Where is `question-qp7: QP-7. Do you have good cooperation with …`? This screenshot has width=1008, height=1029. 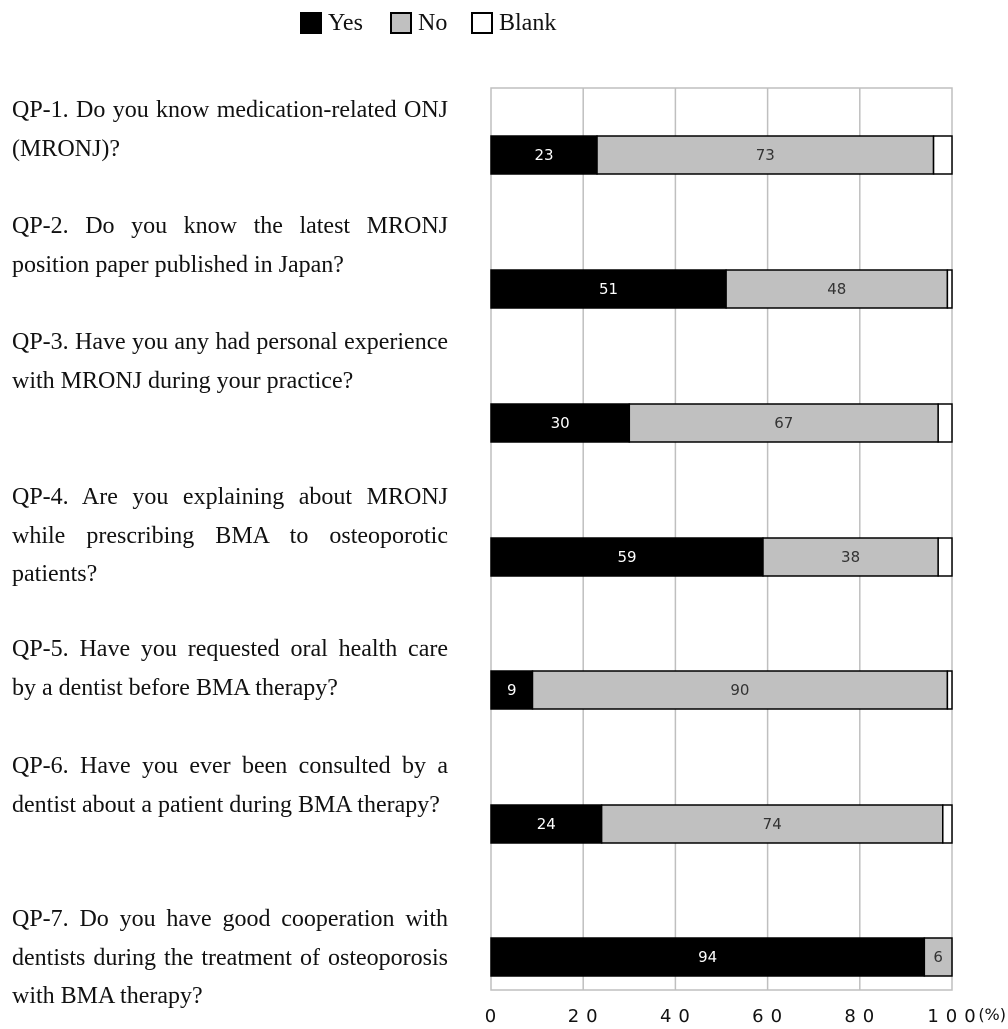 question-qp7: QP-7. Do you have good cooperation with … is located at coordinates (230, 957).